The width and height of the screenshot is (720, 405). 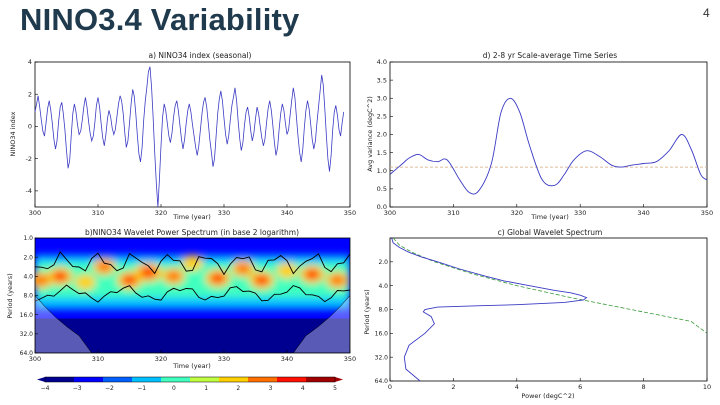 I want to click on slide-number: 4, so click(x=706, y=13).